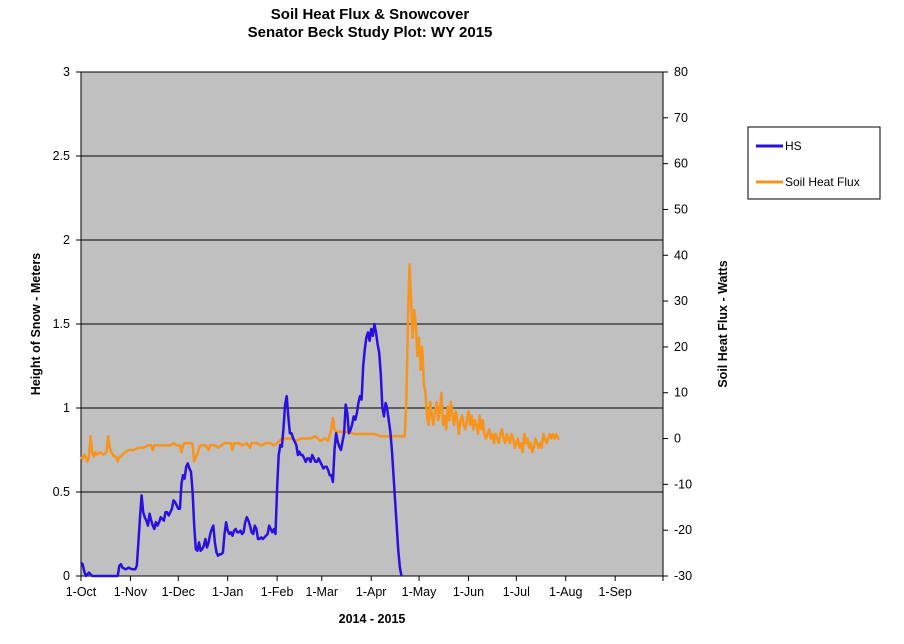  What do you see at coordinates (419, 592) in the screenshot?
I see `x-tick-label: 1-May` at bounding box center [419, 592].